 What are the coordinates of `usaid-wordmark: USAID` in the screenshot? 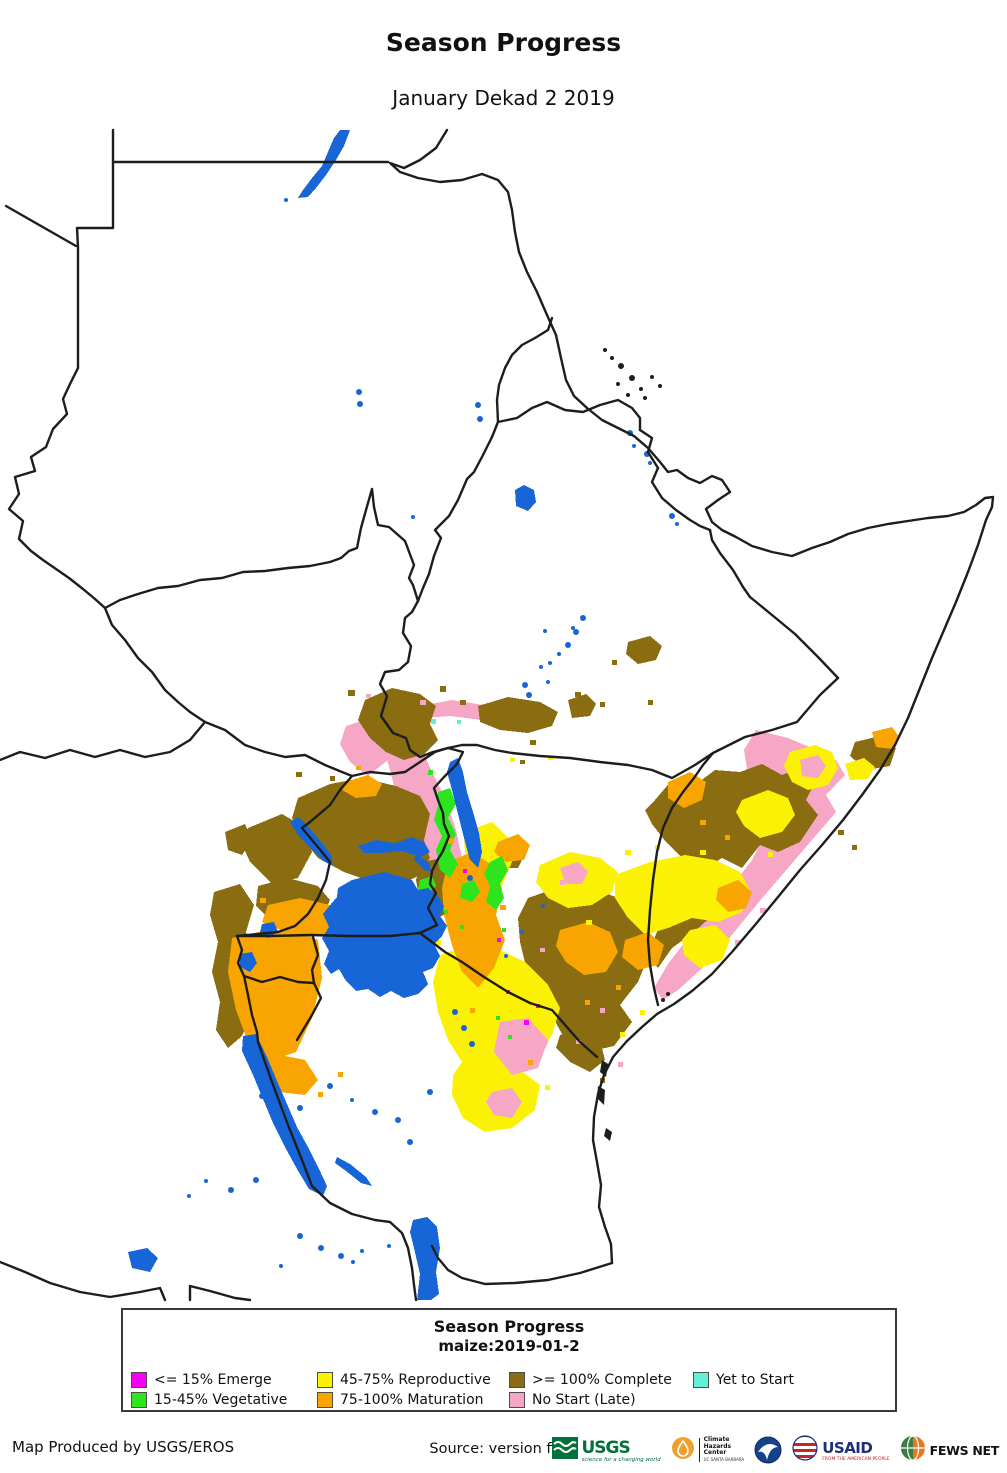 It's located at (847, 1448).